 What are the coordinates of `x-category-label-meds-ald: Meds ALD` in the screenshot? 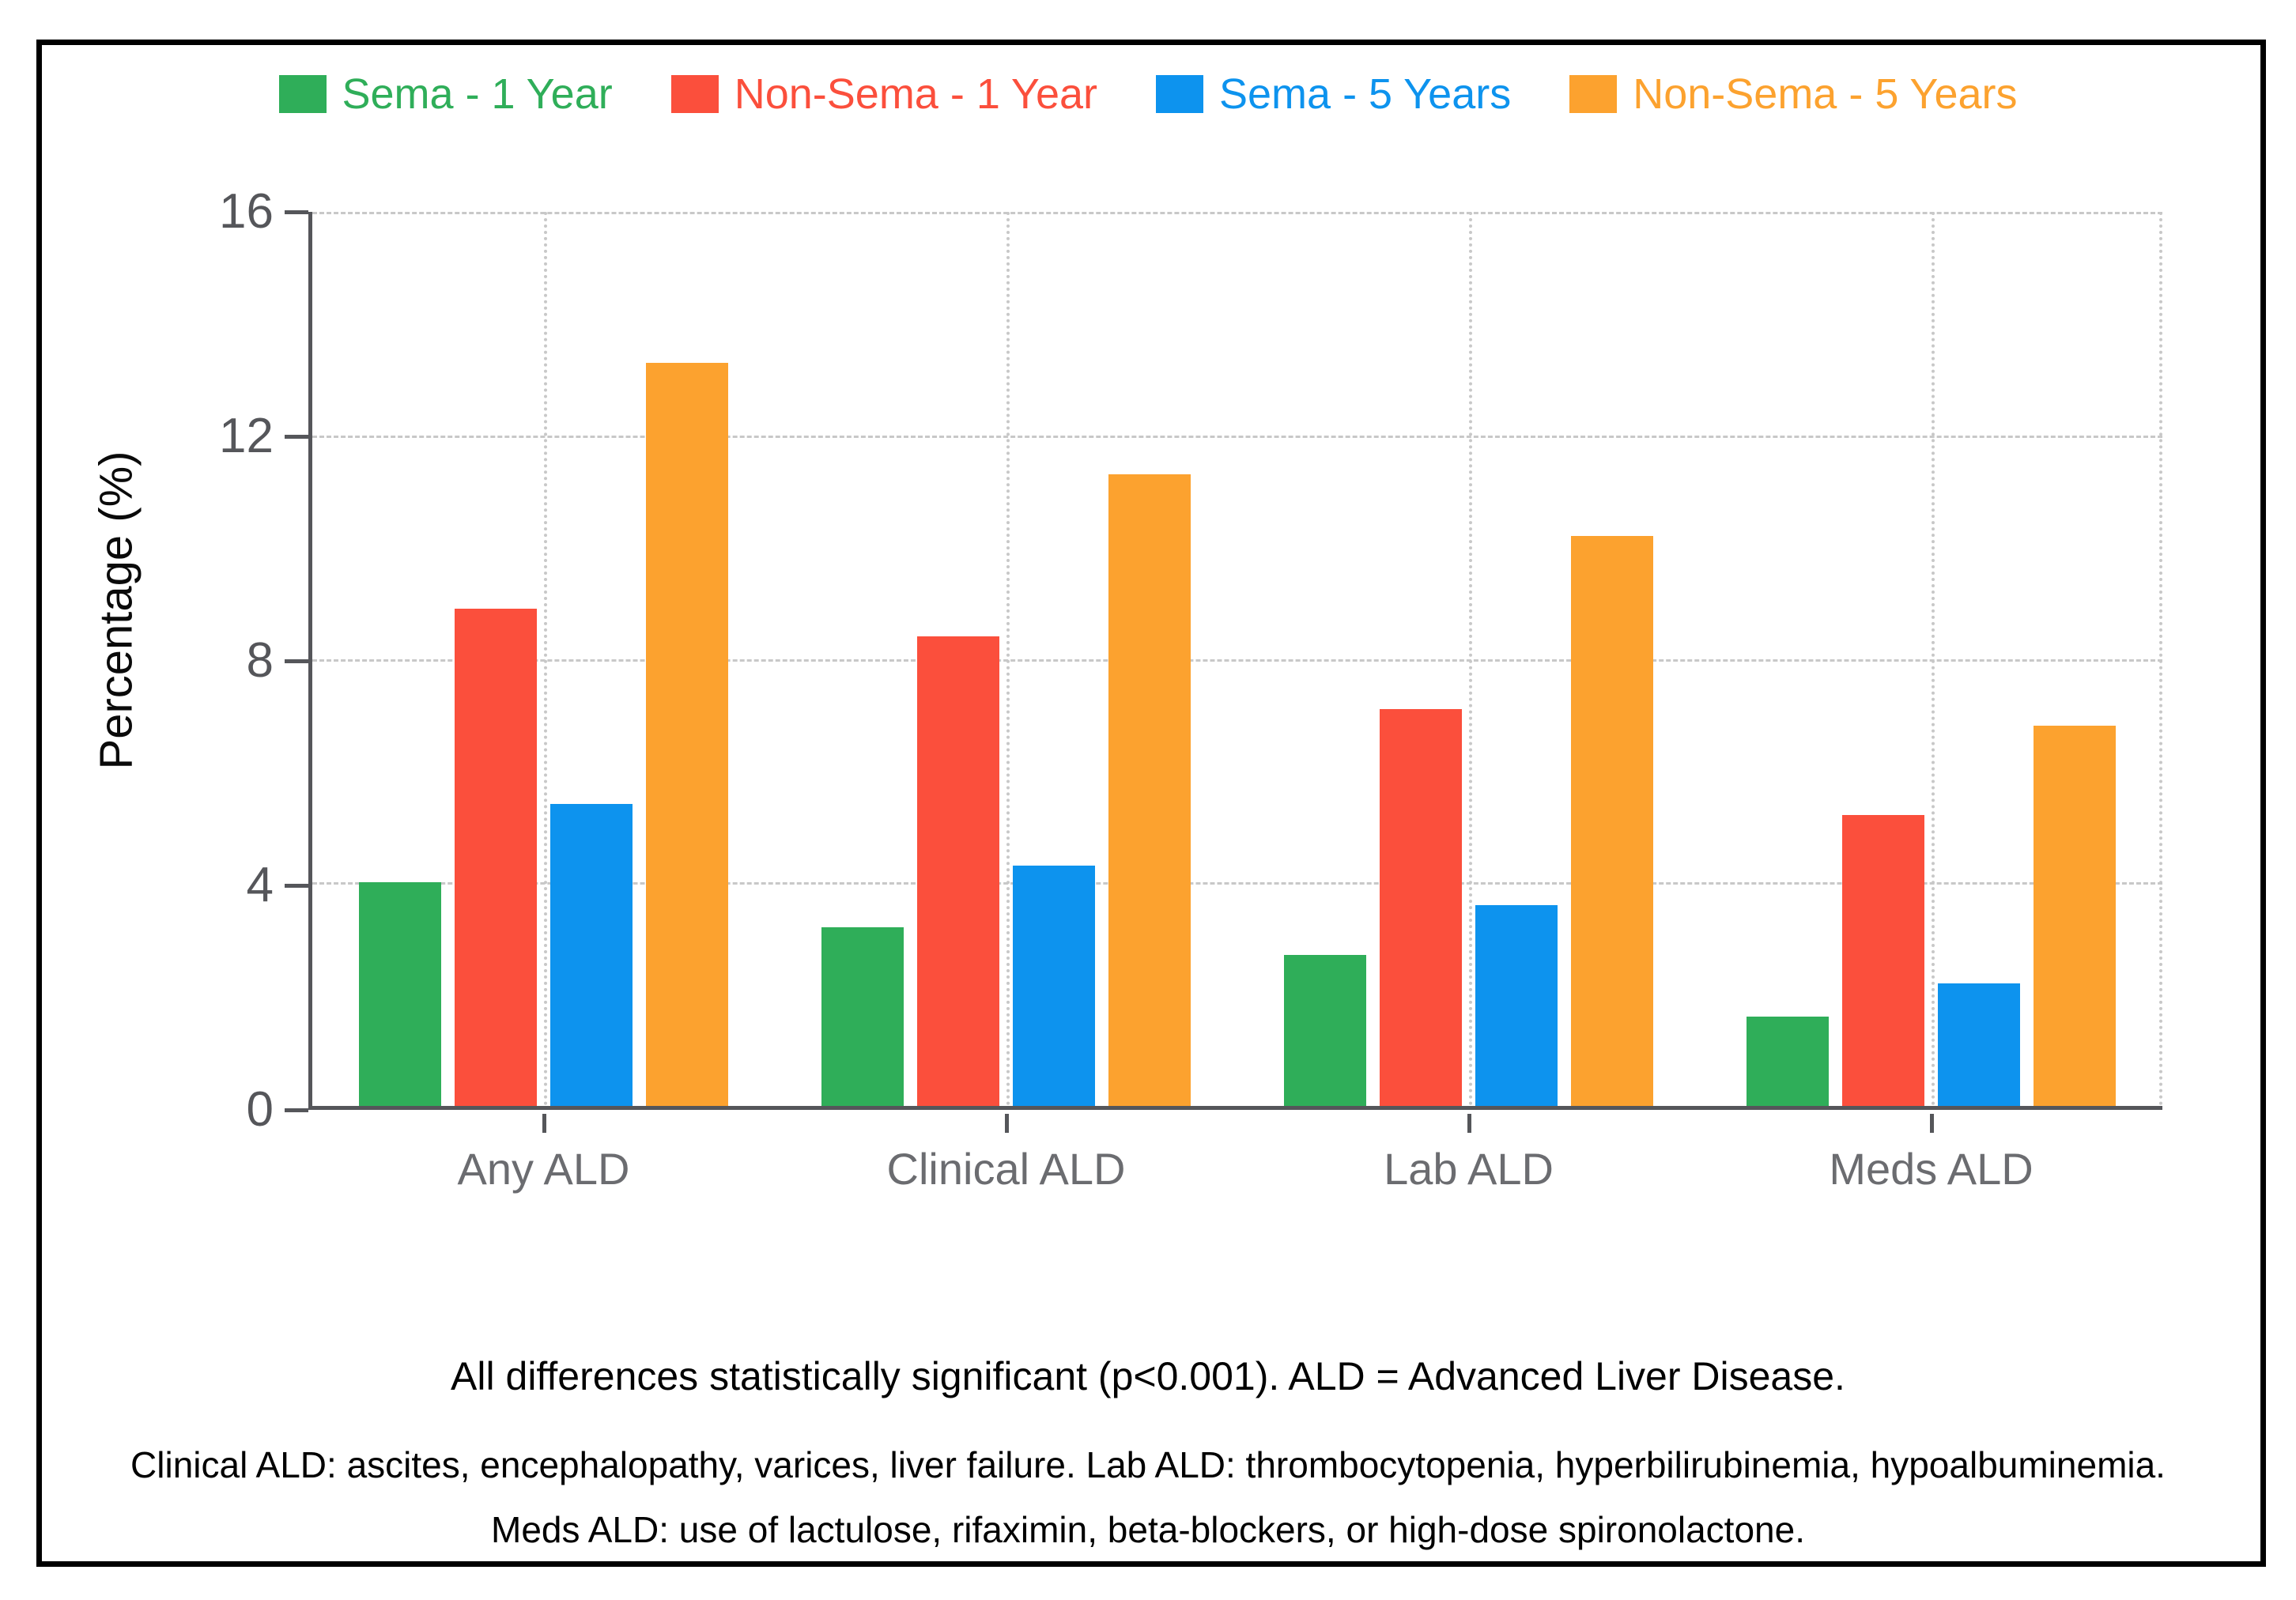 It's located at (1931, 1169).